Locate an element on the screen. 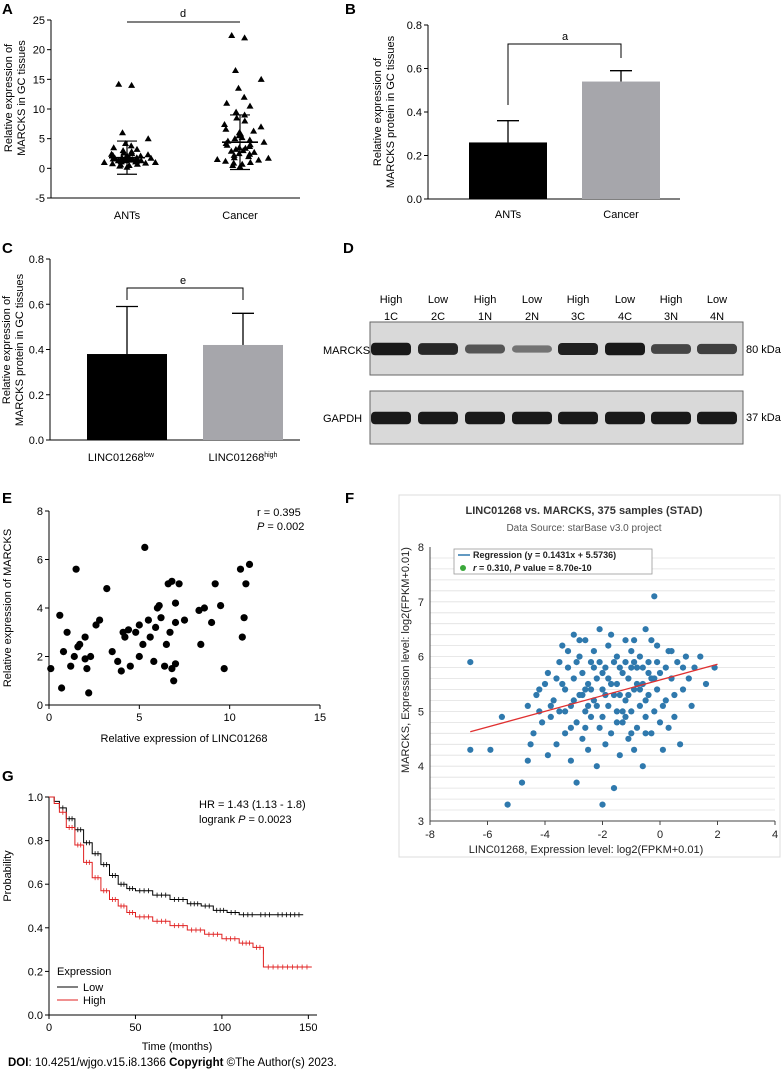 This screenshot has width=781, height=1079. panel-g-axes: 0.0 0.2 0.4 0.6 0.8 1.0 0 50 100 150 is located at coordinates (173, 913).